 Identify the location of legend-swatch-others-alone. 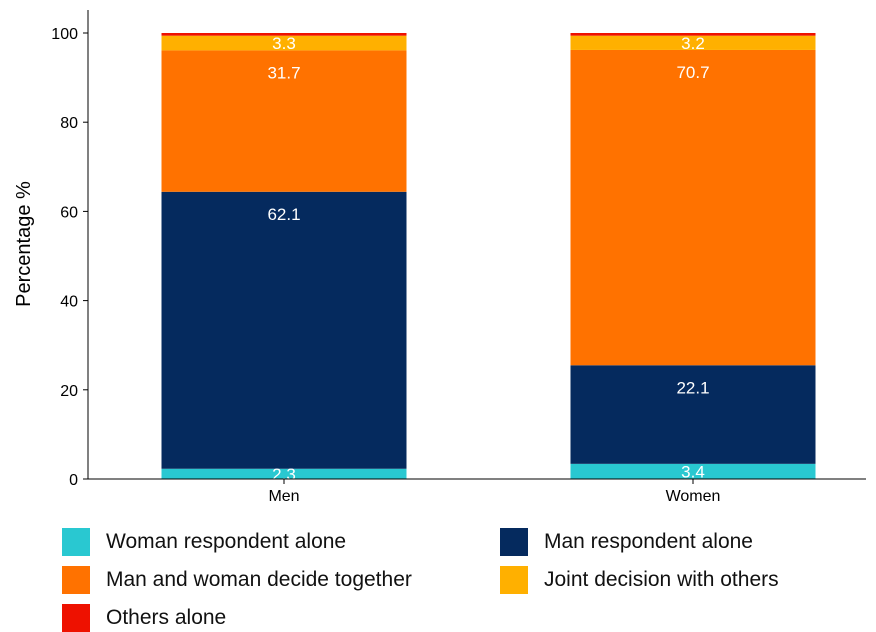
(76, 618).